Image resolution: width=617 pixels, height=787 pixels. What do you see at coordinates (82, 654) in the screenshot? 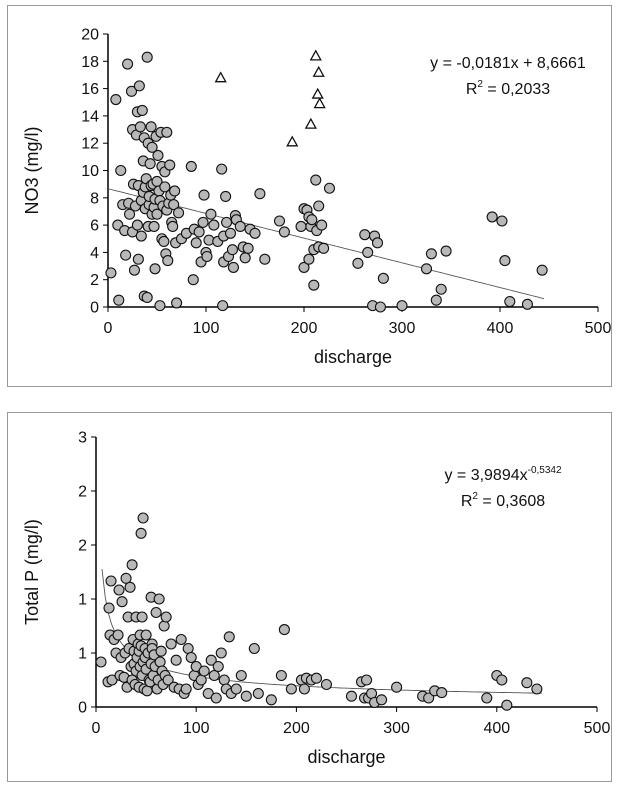
I see `y-tick-label: 1` at bounding box center [82, 654].